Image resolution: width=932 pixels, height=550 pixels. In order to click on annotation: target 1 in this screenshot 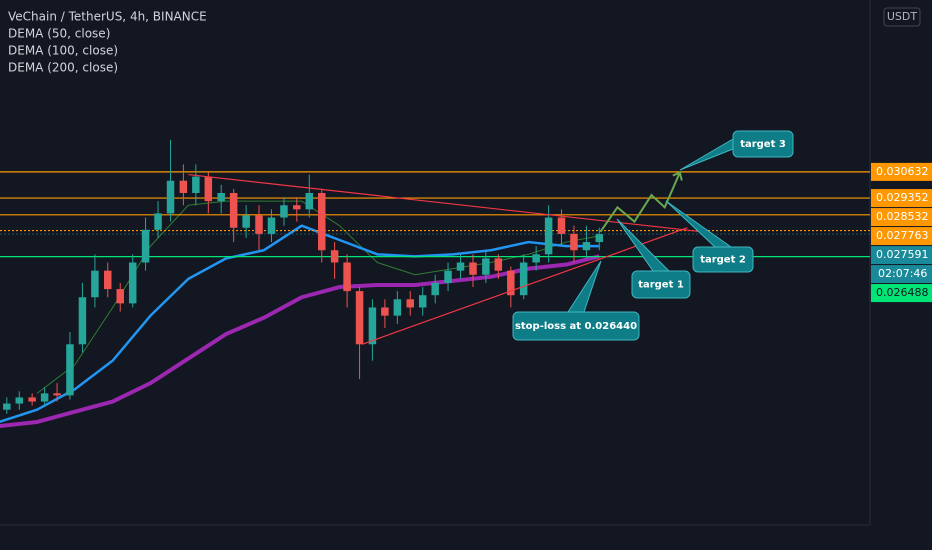, I will do `click(661, 285)`.